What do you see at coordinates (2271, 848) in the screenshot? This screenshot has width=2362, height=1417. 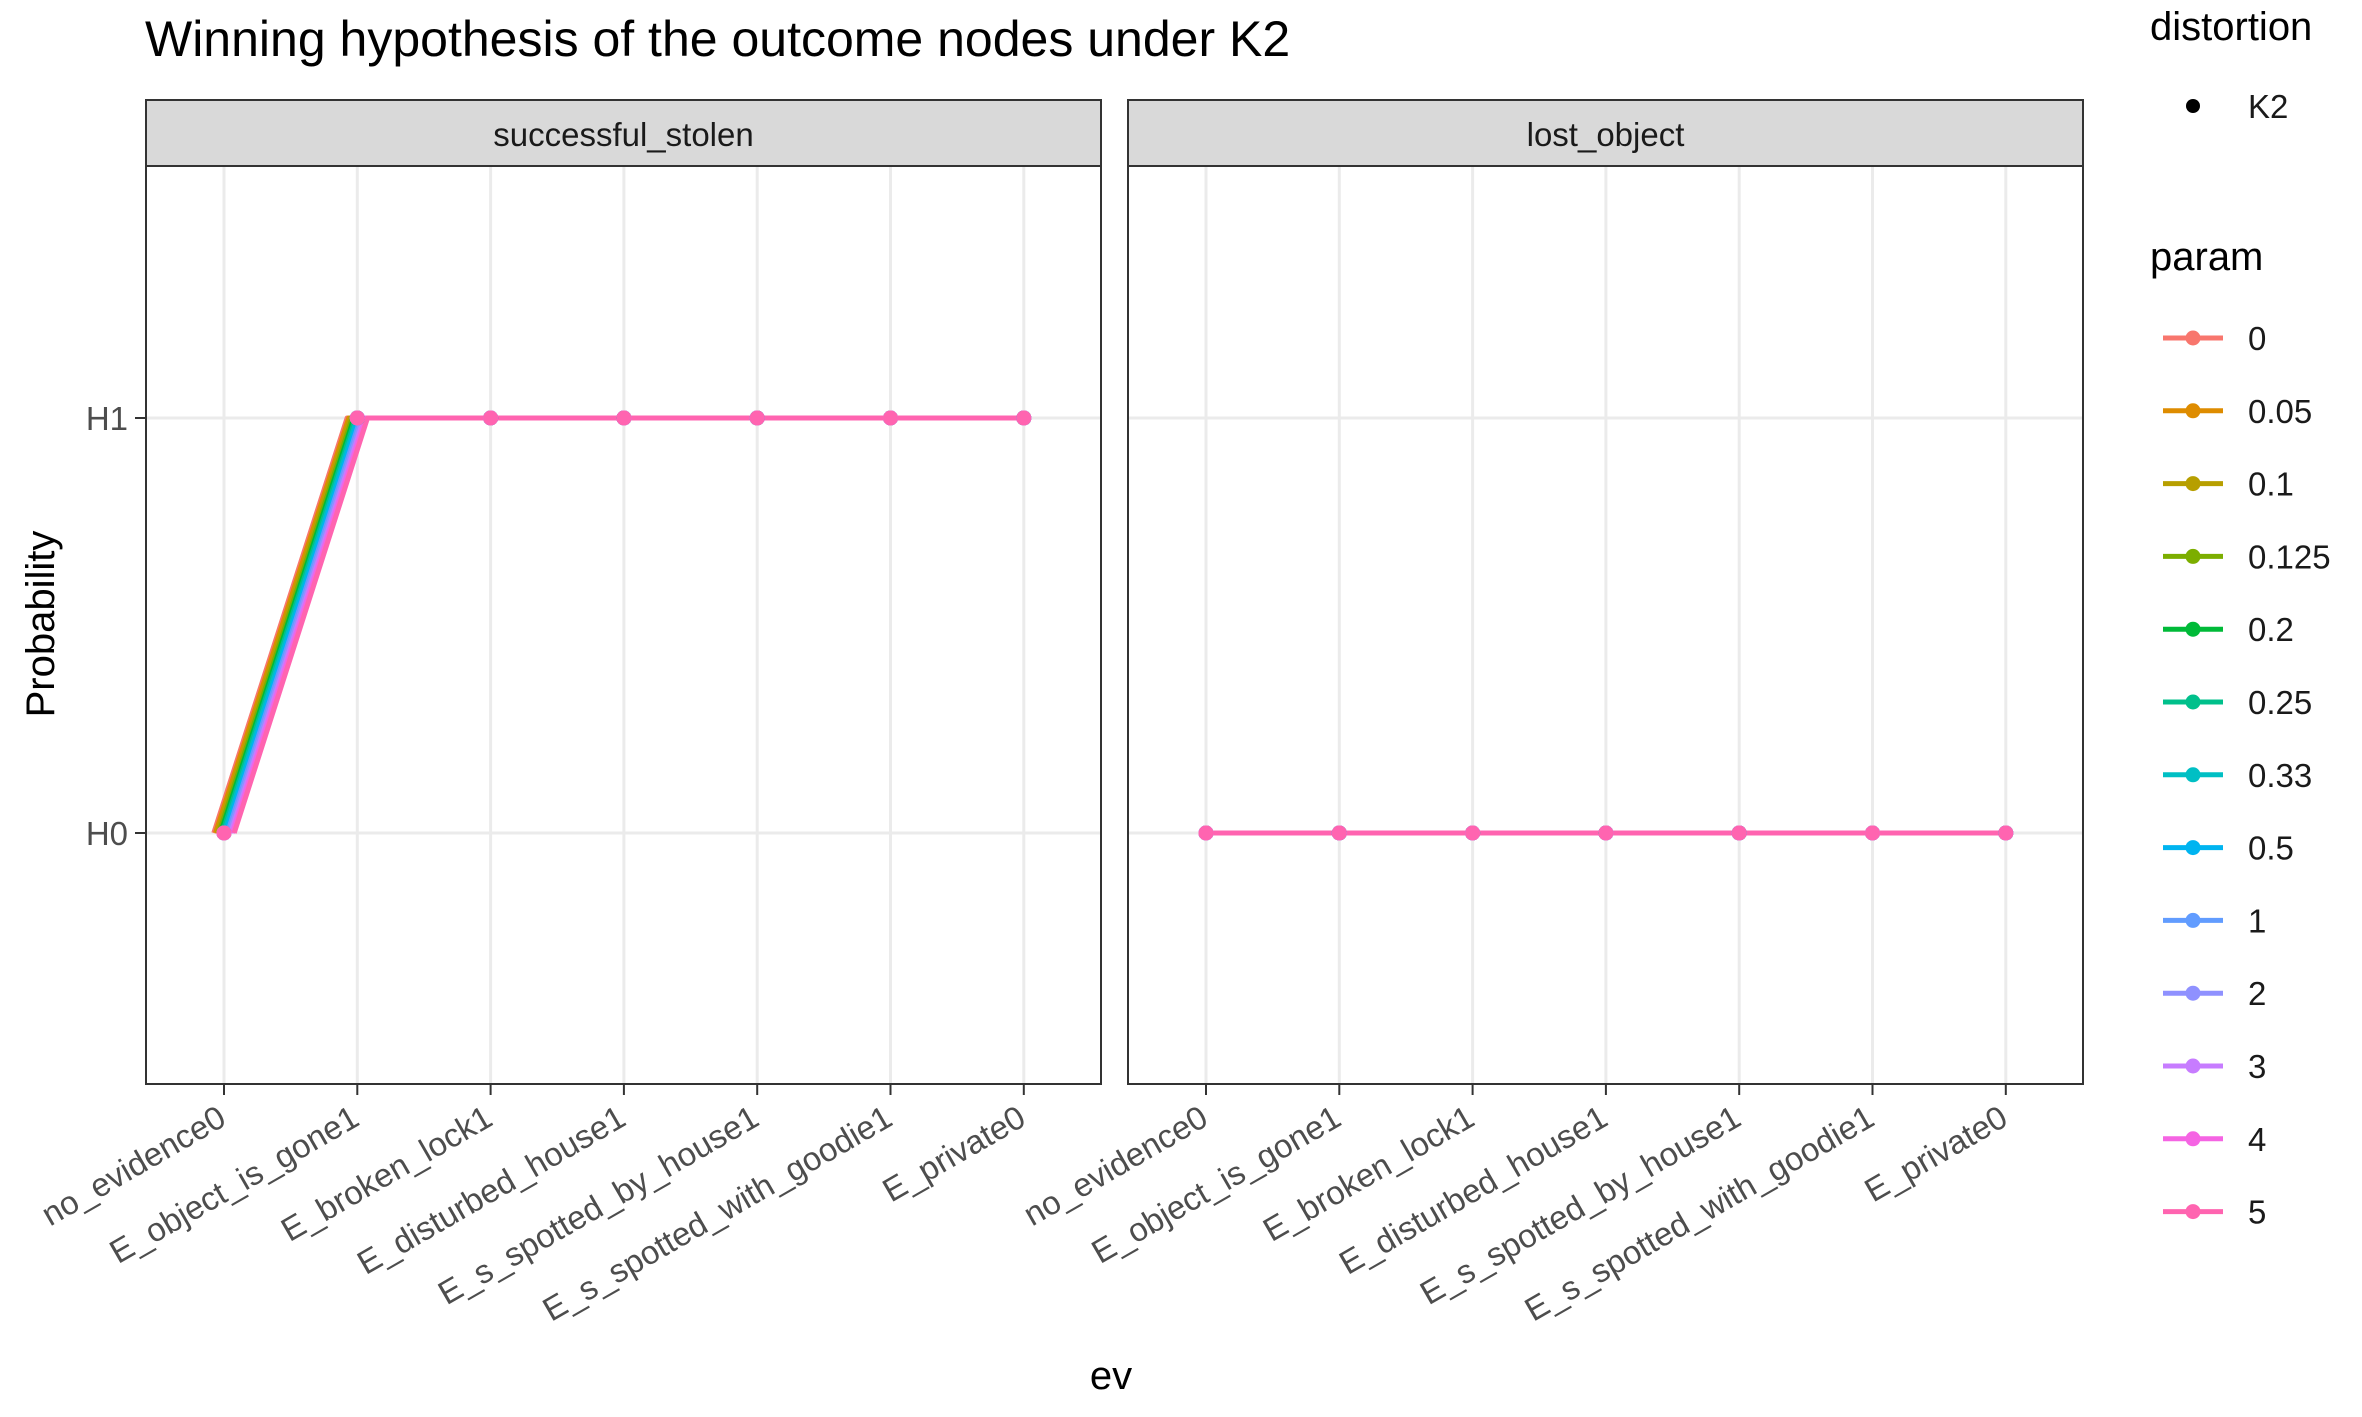 I see `legend-param-label: 0.5` at bounding box center [2271, 848].